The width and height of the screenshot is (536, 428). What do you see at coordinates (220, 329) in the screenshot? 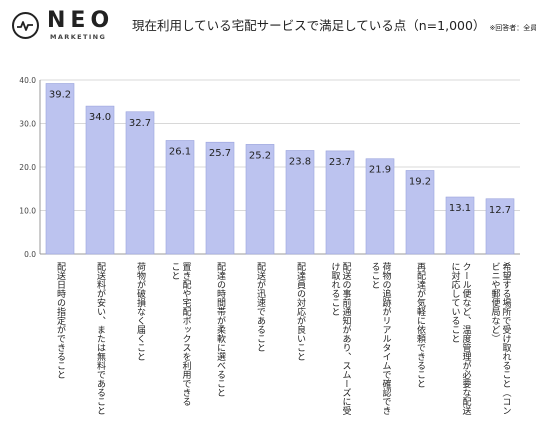
I see `category-label: 配達の時間帯が柔軟に選べること` at bounding box center [220, 329].